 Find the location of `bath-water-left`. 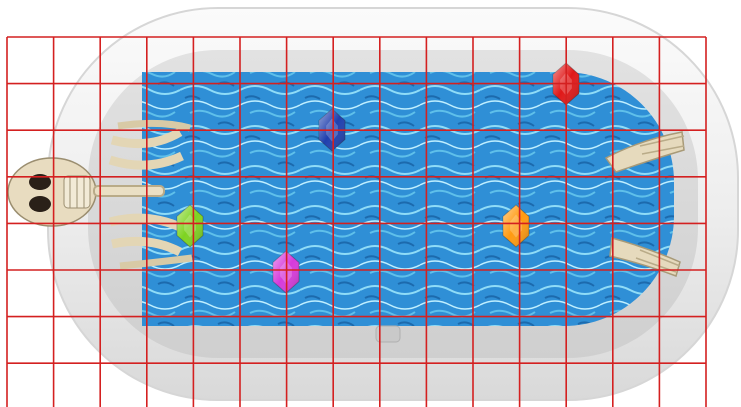

bath-water-left is located at coordinates (212, 199).